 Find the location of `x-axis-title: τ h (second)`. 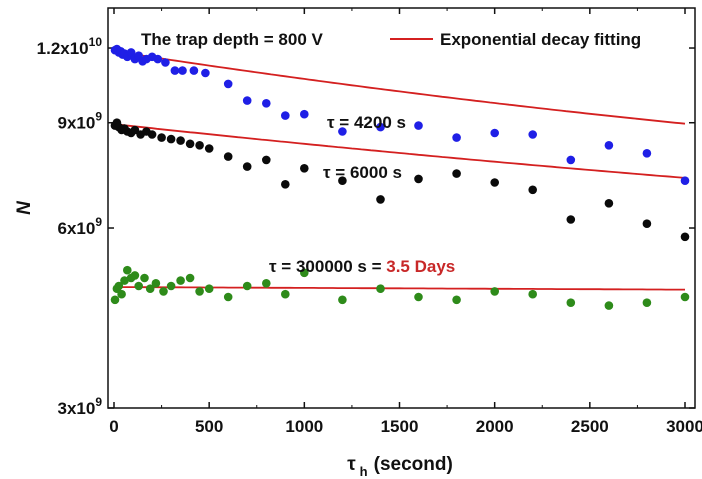

x-axis-title: τ h (second) is located at coordinates (400, 466).